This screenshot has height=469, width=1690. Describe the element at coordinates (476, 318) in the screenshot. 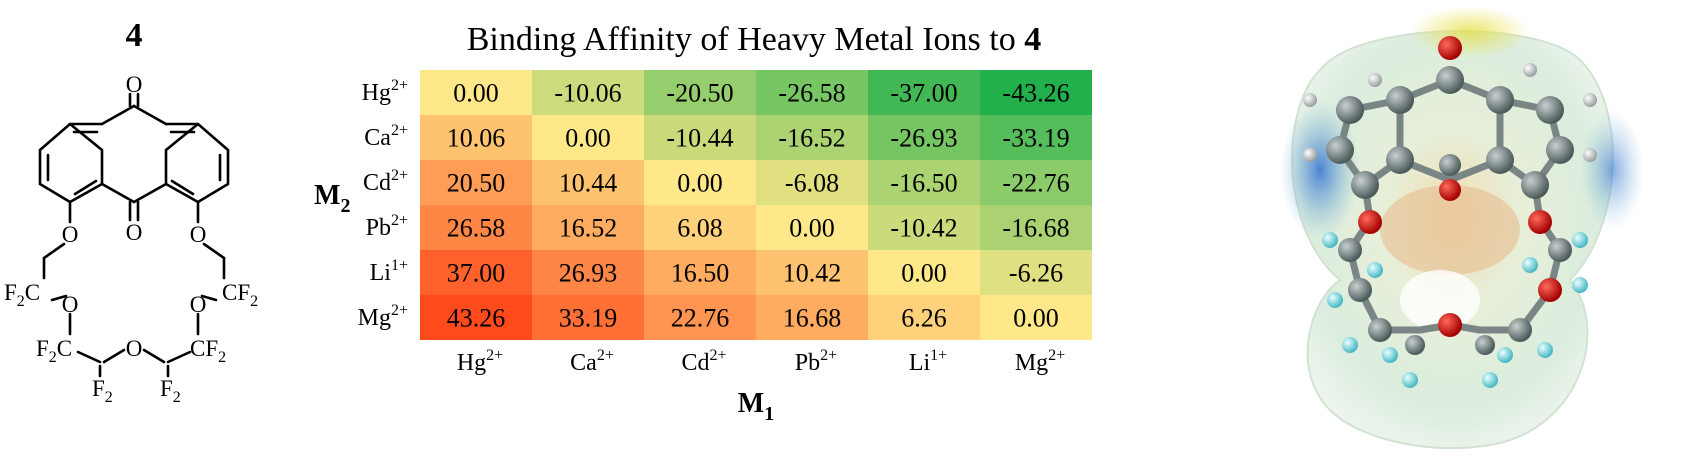

I see `heatmap-value-label: 43.26` at that location.